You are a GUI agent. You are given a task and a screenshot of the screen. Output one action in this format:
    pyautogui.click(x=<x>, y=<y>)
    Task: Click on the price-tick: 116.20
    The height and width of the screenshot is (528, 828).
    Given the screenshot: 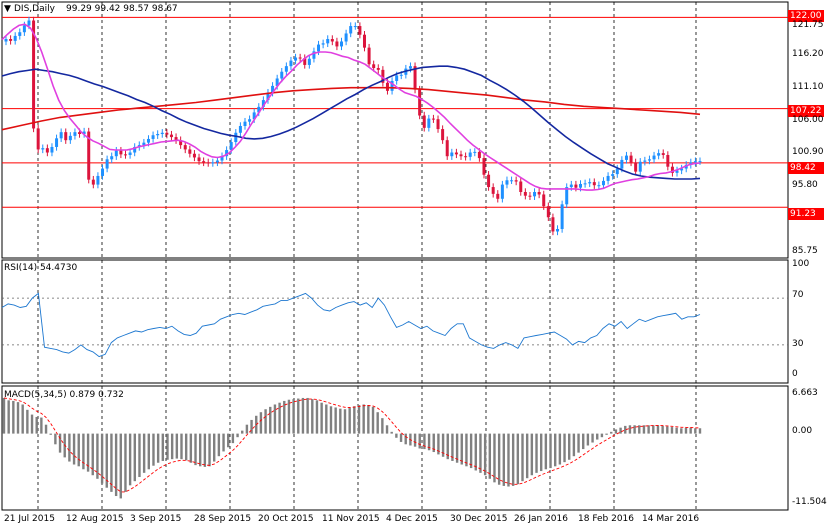 What is the action you would take?
    pyautogui.click(x=808, y=54)
    